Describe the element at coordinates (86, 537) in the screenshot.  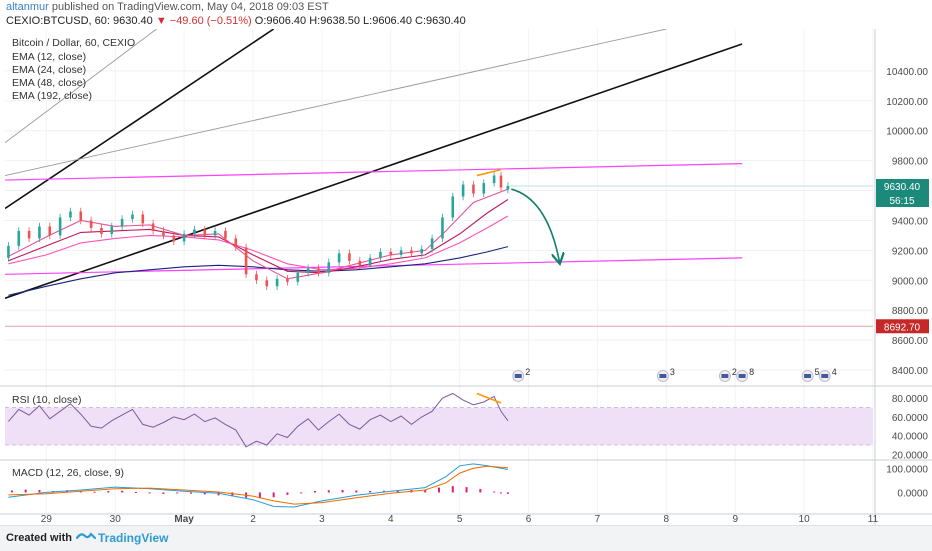
I see `tradingview-logo-icon` at that location.